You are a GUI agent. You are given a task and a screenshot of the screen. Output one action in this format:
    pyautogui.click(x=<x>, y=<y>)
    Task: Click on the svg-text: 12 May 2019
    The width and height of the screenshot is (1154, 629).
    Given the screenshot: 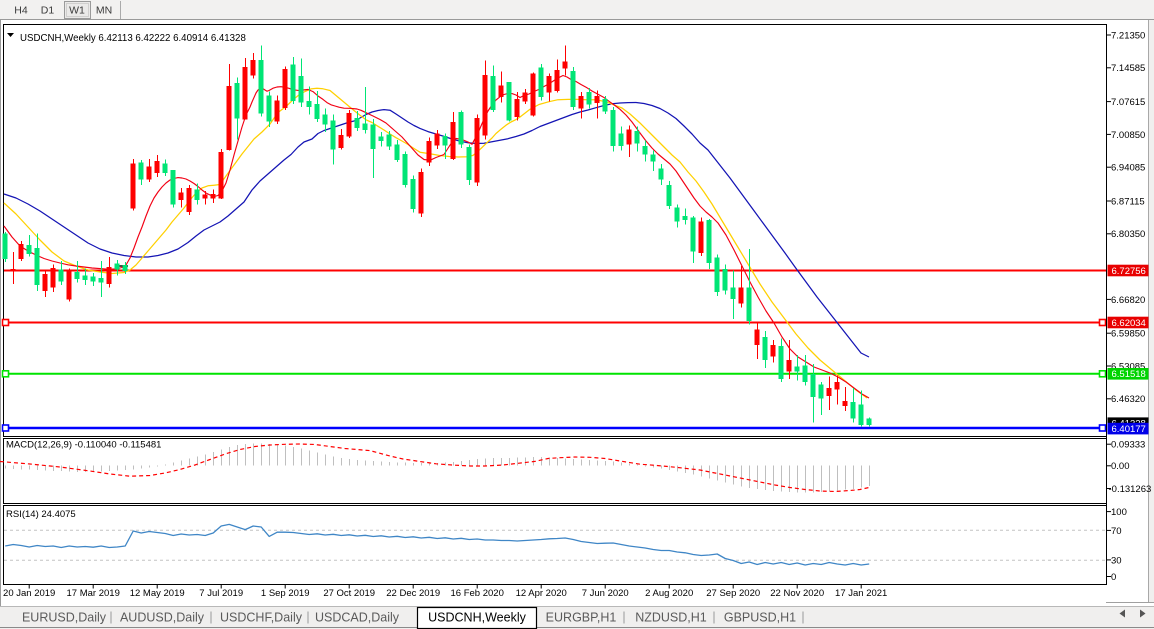 What is the action you would take?
    pyautogui.click(x=157, y=593)
    